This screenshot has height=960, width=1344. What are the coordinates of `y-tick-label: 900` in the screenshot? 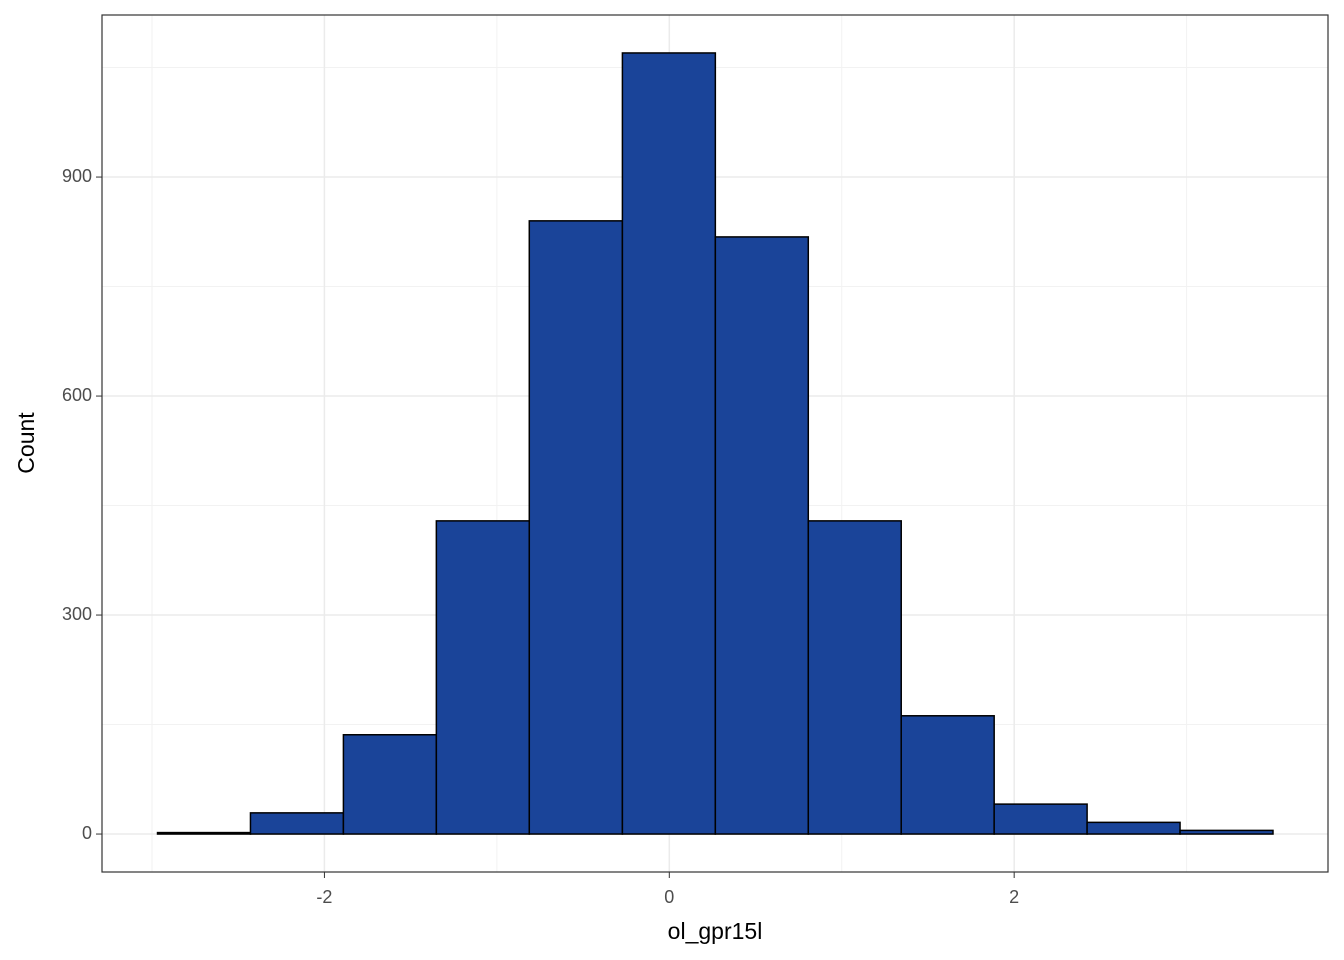 It's located at (77, 176).